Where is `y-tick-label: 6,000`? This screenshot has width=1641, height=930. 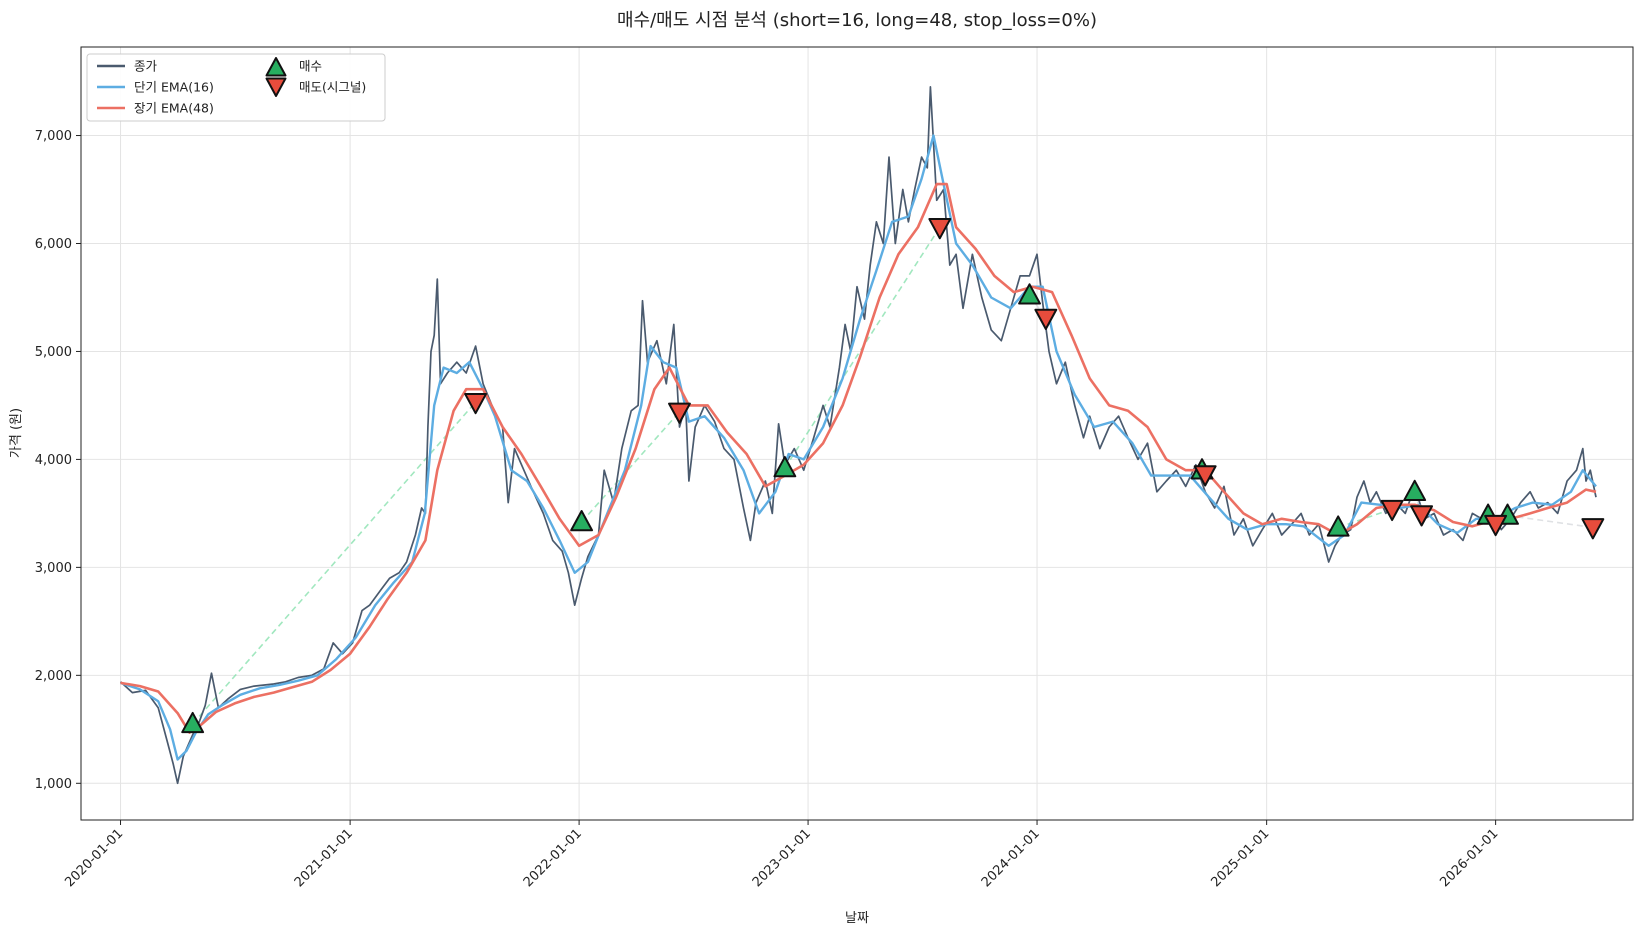 y-tick-label: 6,000 is located at coordinates (53, 244).